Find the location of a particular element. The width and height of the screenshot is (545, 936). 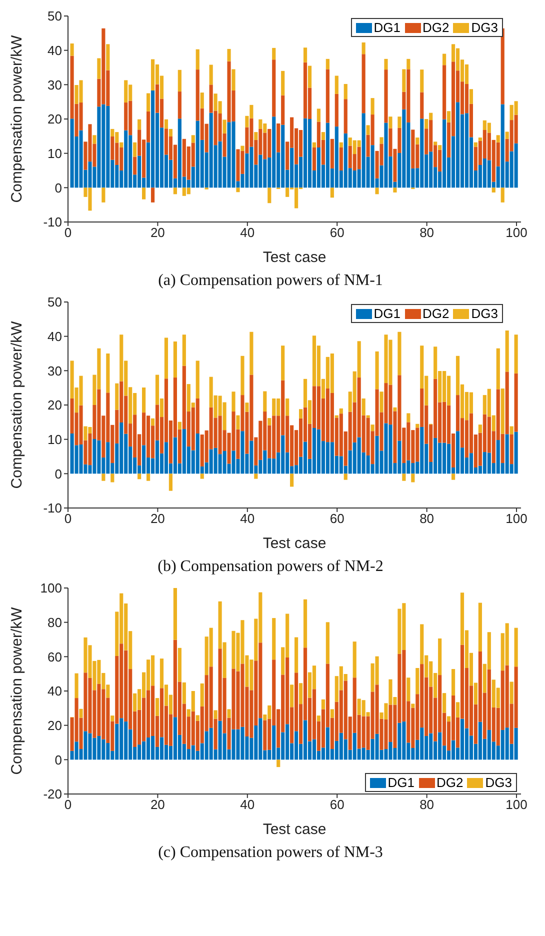

legend-label: DG1 is located at coordinates (401, 782).